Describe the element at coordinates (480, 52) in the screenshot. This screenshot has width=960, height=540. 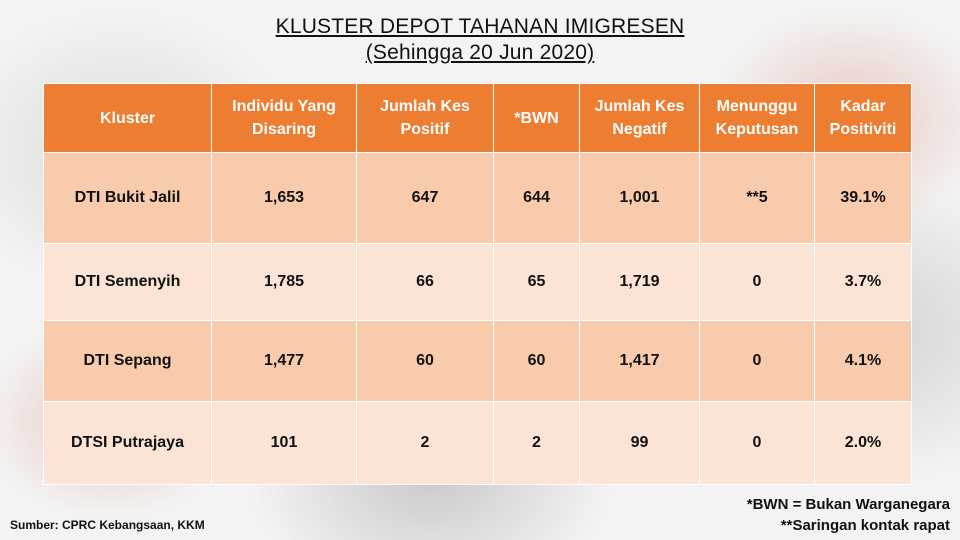
I see `page-subtitle: (Sehingga 20 Jun 2020)` at that location.